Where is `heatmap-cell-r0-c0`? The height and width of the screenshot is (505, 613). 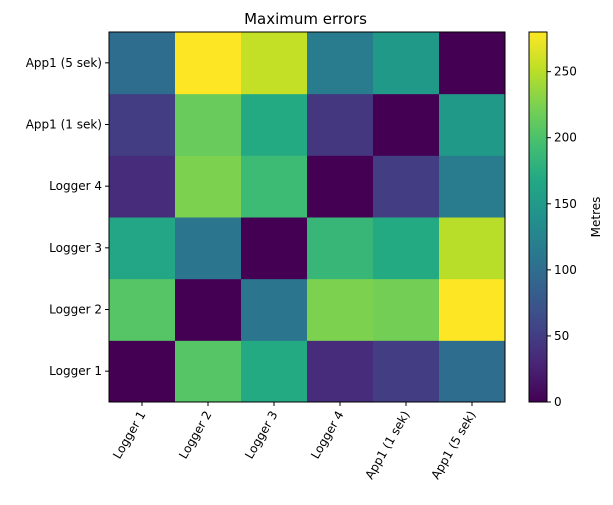 heatmap-cell-r0-c0 is located at coordinates (142, 371).